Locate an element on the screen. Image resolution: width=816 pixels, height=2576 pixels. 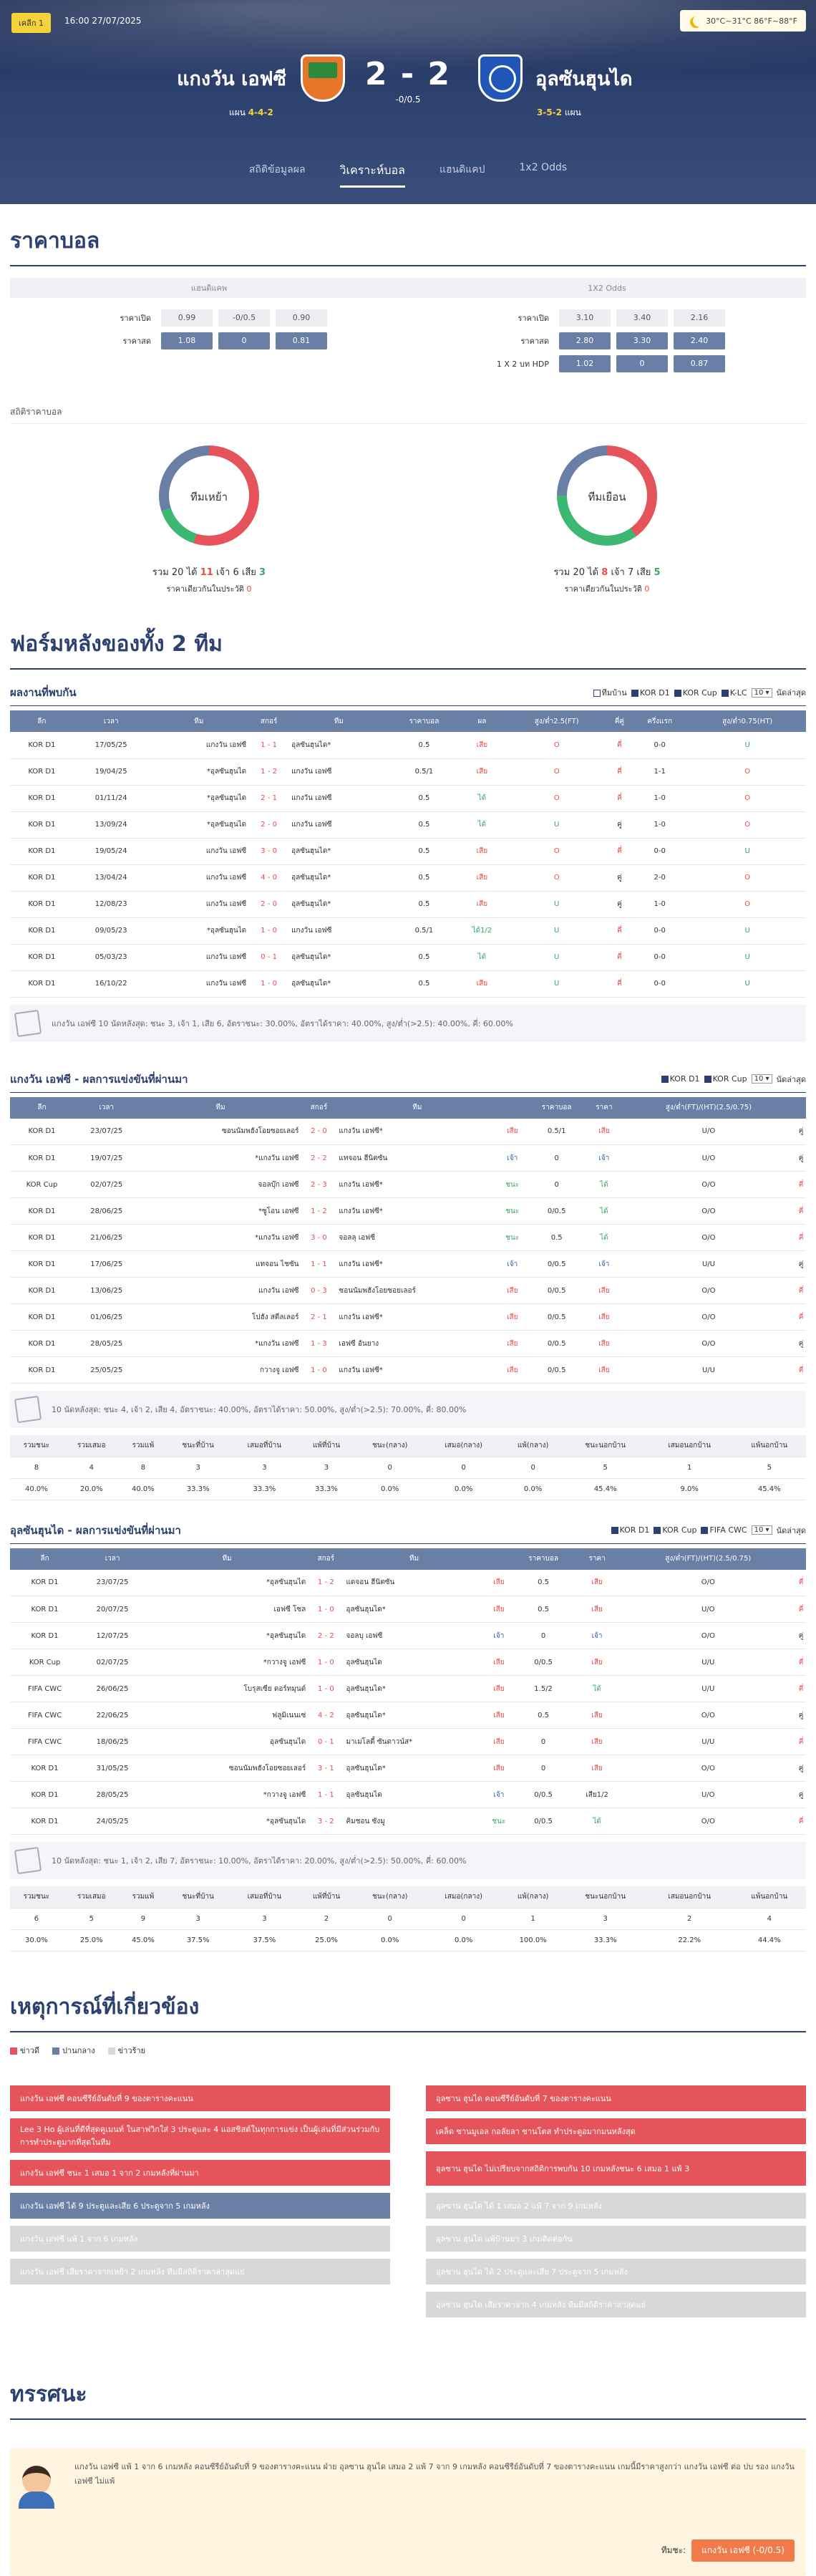
pick-button: แกงวัน เอฟซี (-0/0.5) is located at coordinates (743, 2550).